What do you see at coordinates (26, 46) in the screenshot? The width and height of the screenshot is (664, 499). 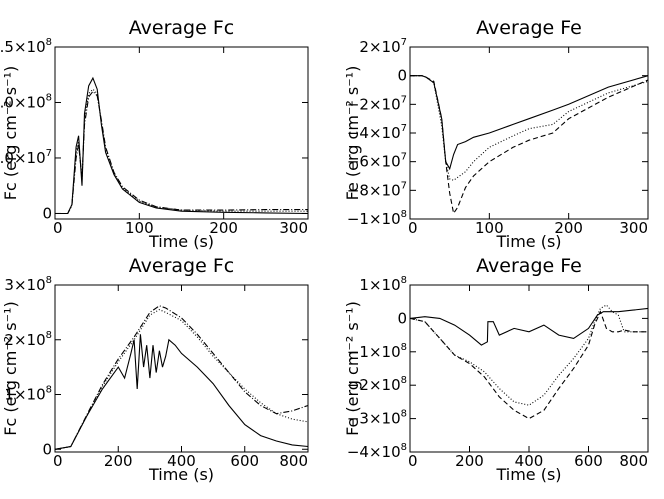 I see `y-tick-label: 1.5×10⁸` at bounding box center [26, 46].